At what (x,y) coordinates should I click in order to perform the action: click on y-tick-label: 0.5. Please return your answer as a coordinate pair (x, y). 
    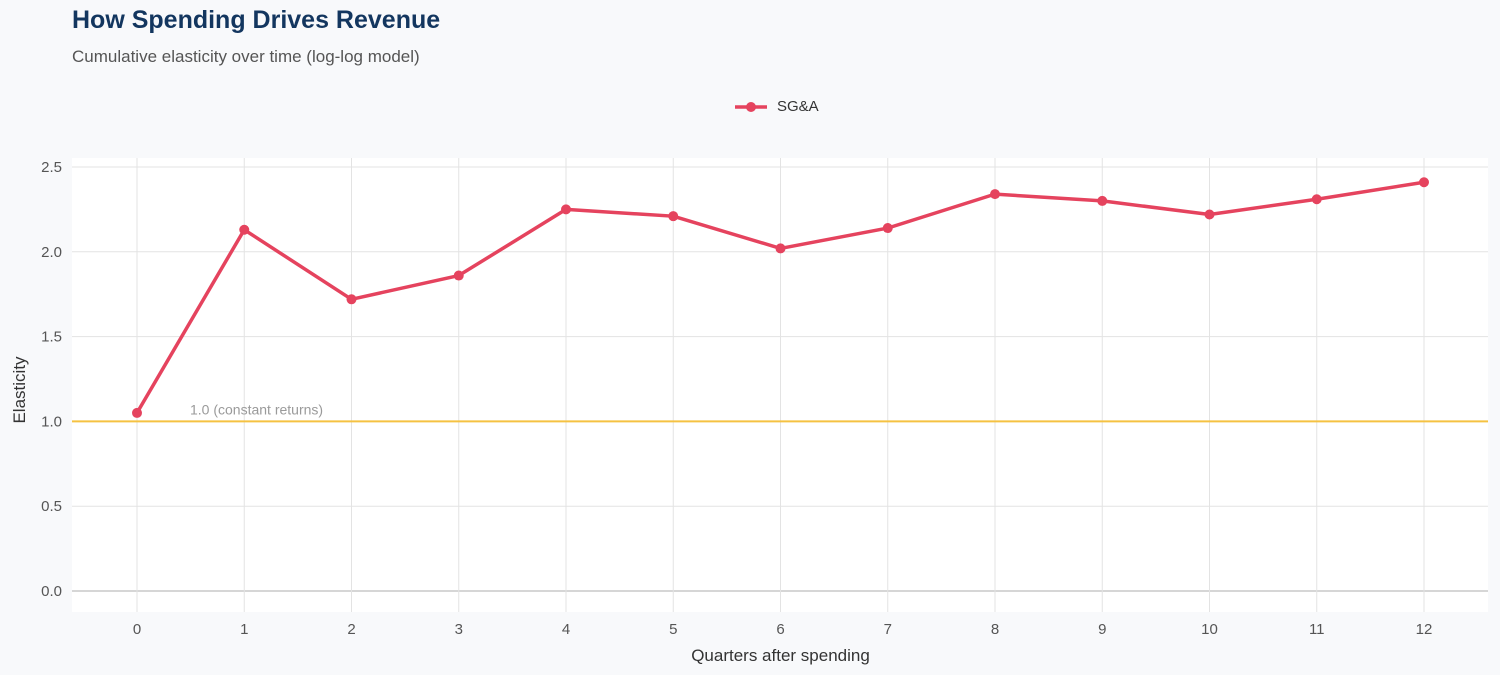
    Looking at the image, I should click on (51, 506).